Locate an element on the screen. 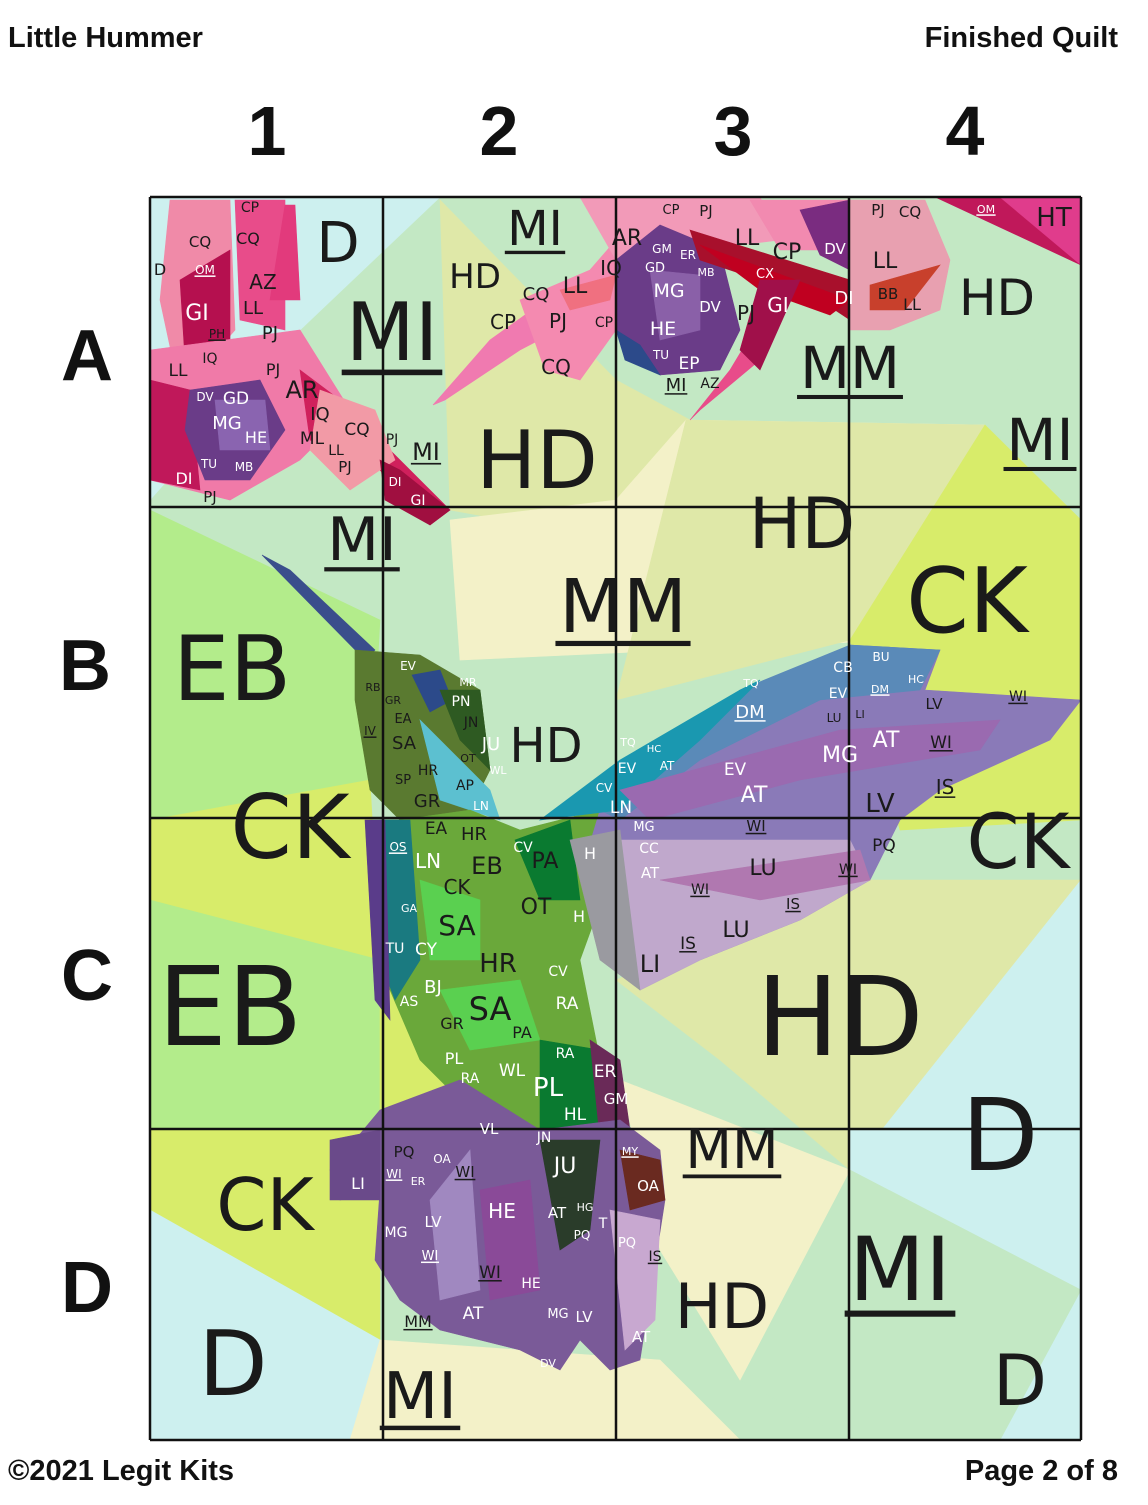 Image resolution: width=1148 pixels, height=1505 pixels. piece-fabric-label: CV is located at coordinates (604, 788).